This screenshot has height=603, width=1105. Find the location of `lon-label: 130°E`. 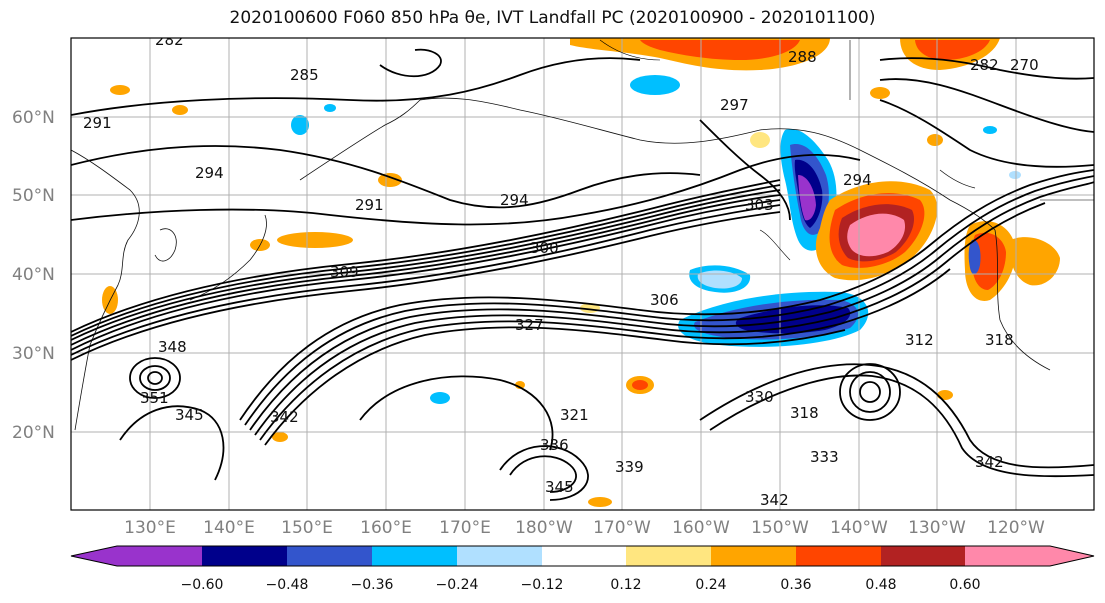

lon-label: 130°E is located at coordinates (150, 528).